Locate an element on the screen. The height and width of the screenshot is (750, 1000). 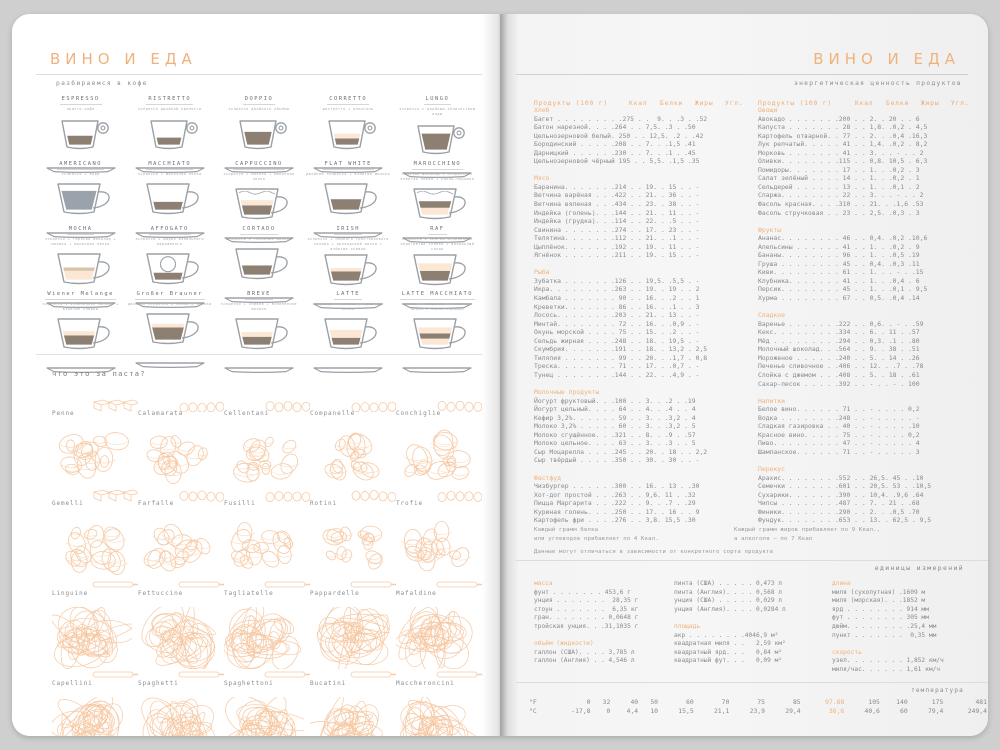
temperature-value: 481 is located at coordinates (981, 702).